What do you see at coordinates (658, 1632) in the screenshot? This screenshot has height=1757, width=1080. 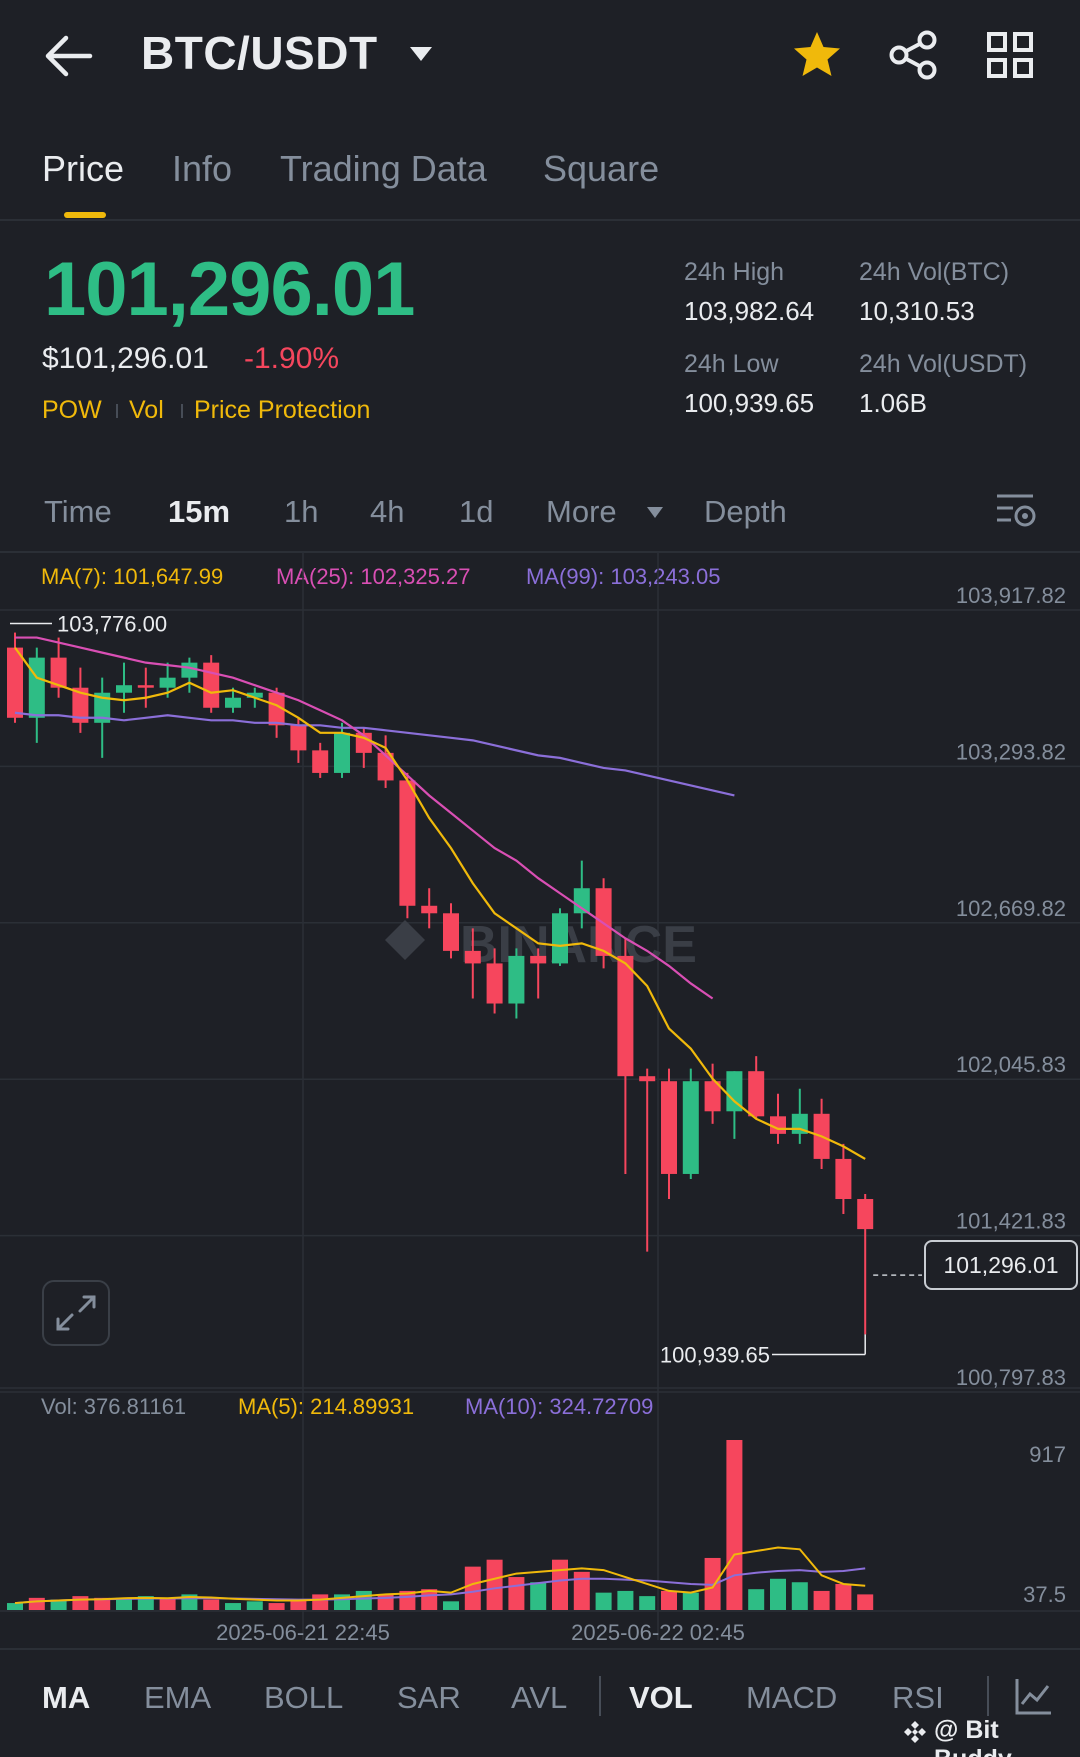 I see `time-axis-label: 2025-06-22 02:45` at bounding box center [658, 1632].